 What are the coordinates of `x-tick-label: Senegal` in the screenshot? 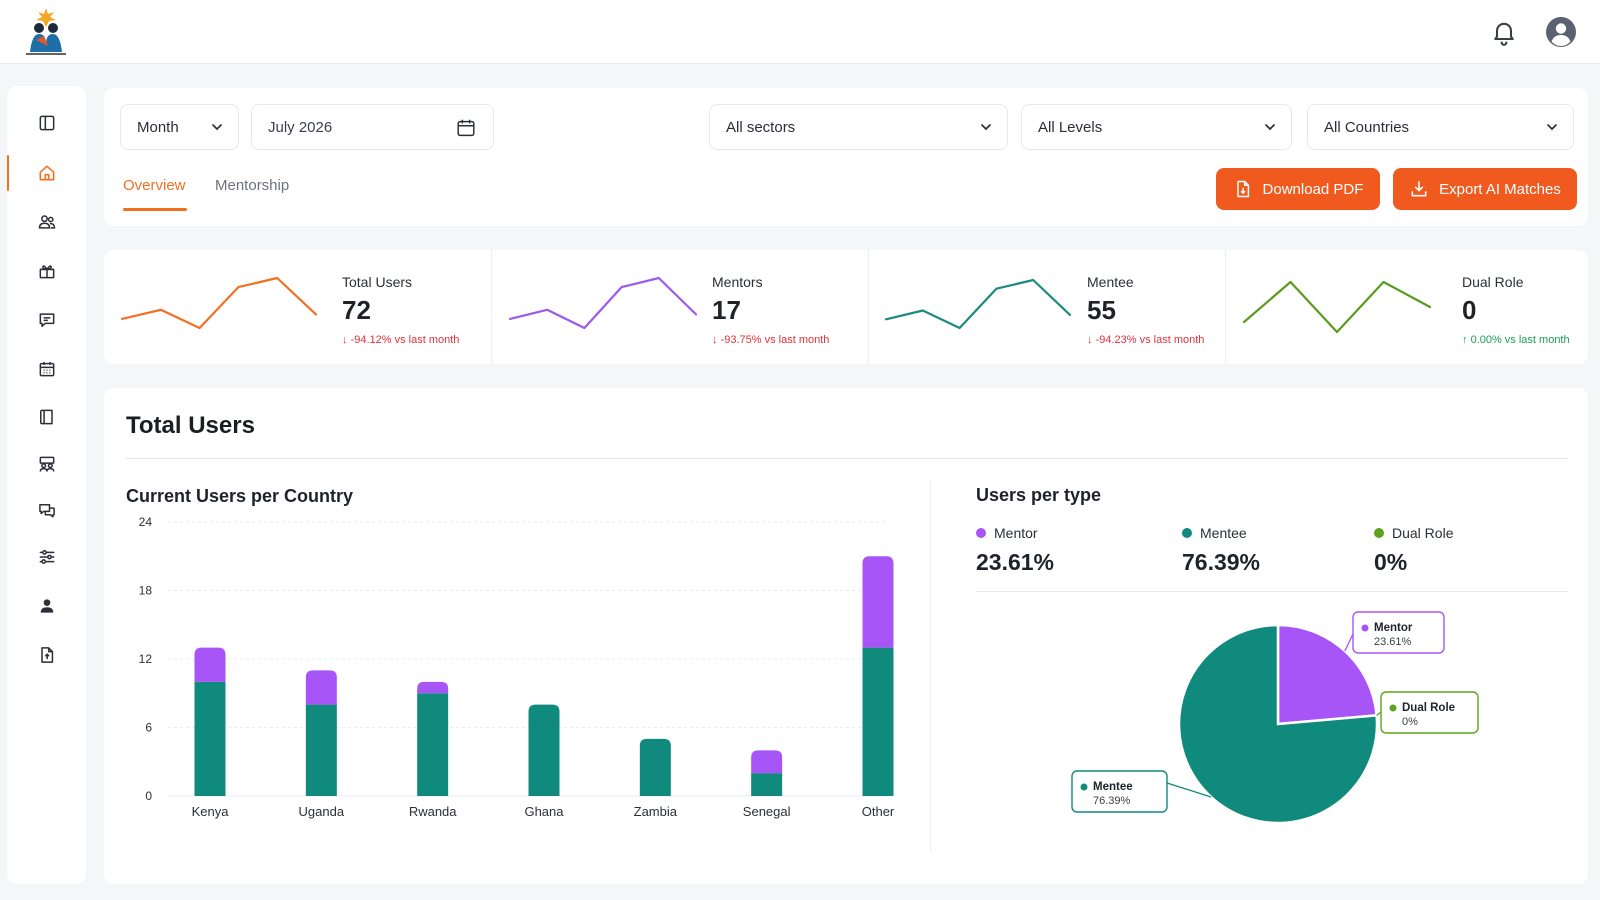 It's located at (767, 811).